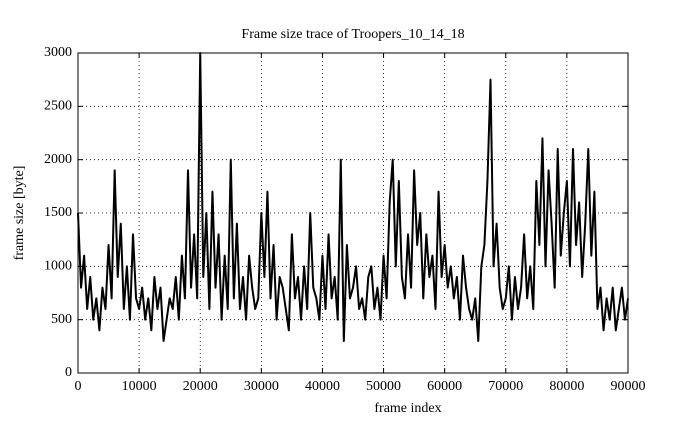 This screenshot has width=695, height=426. Describe the element at coordinates (407, 408) in the screenshot. I see `x-axis-label: frame index` at that location.